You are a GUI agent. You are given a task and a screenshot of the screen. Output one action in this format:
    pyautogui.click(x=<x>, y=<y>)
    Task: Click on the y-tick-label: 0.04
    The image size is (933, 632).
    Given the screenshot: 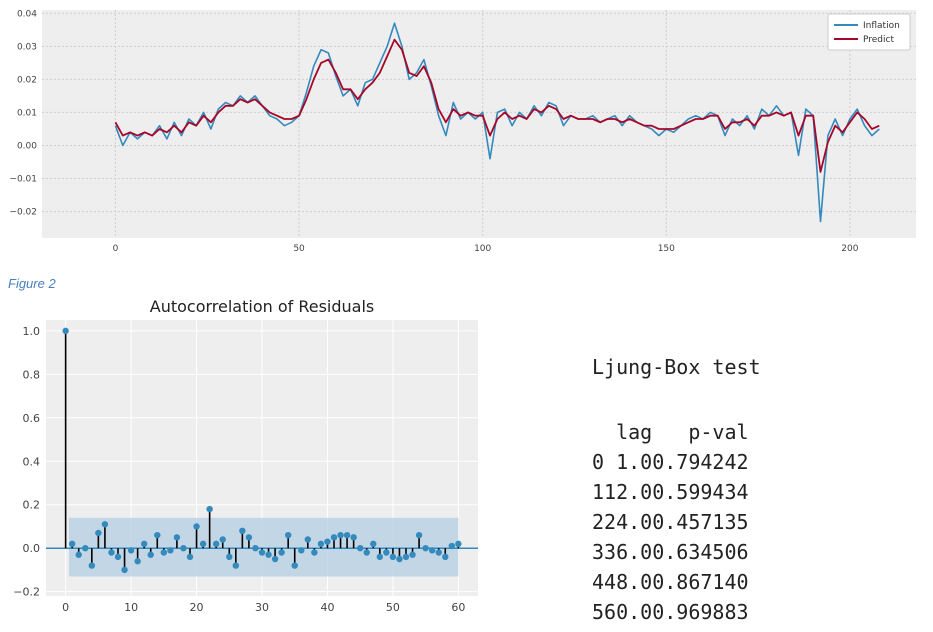 What is the action you would take?
    pyautogui.click(x=27, y=14)
    